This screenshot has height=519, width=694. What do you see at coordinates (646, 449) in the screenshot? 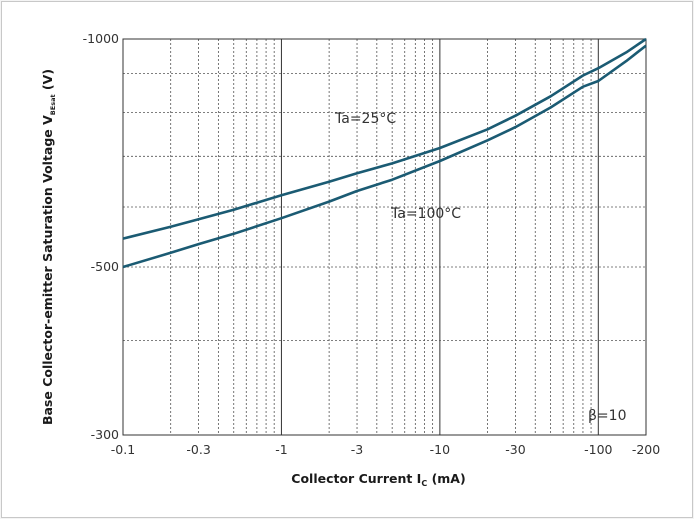
I see `x-tick-label: -200` at bounding box center [646, 449].